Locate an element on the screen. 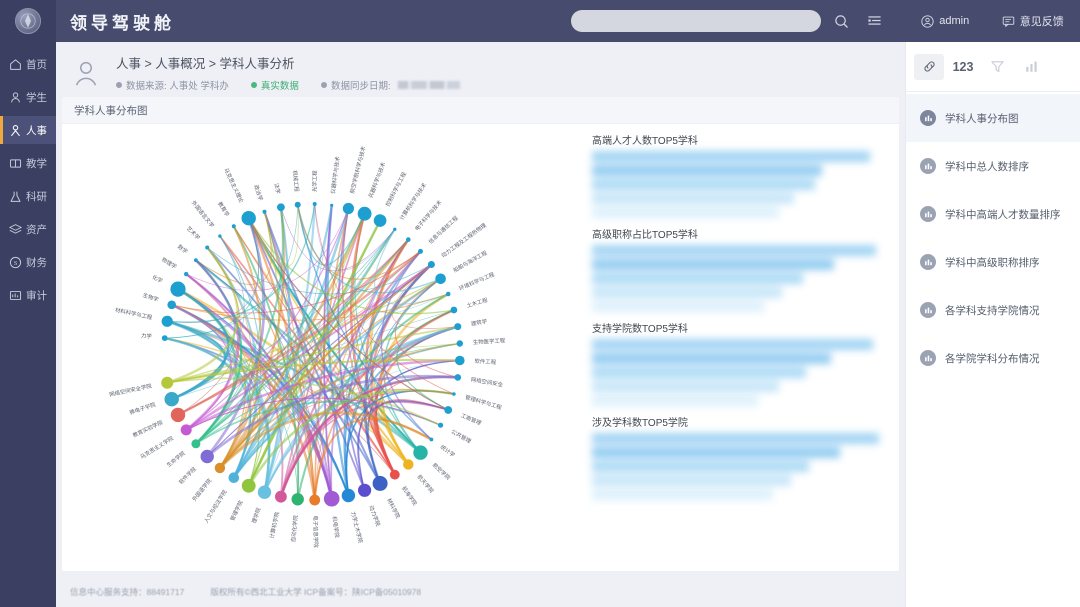 The image size is (1080, 607). breadcrumb: 人事 > 人事概况 > 学科人事分析 is located at coordinates (205, 64).